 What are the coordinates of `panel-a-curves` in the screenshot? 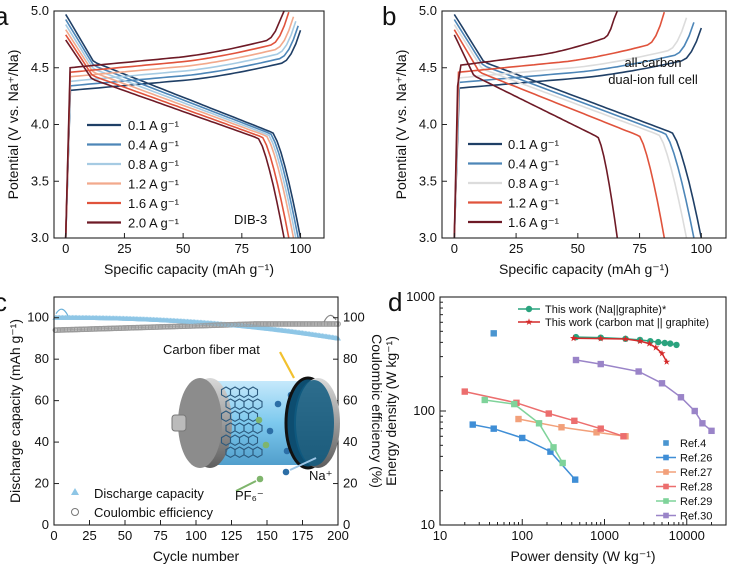 It's located at (183, 124).